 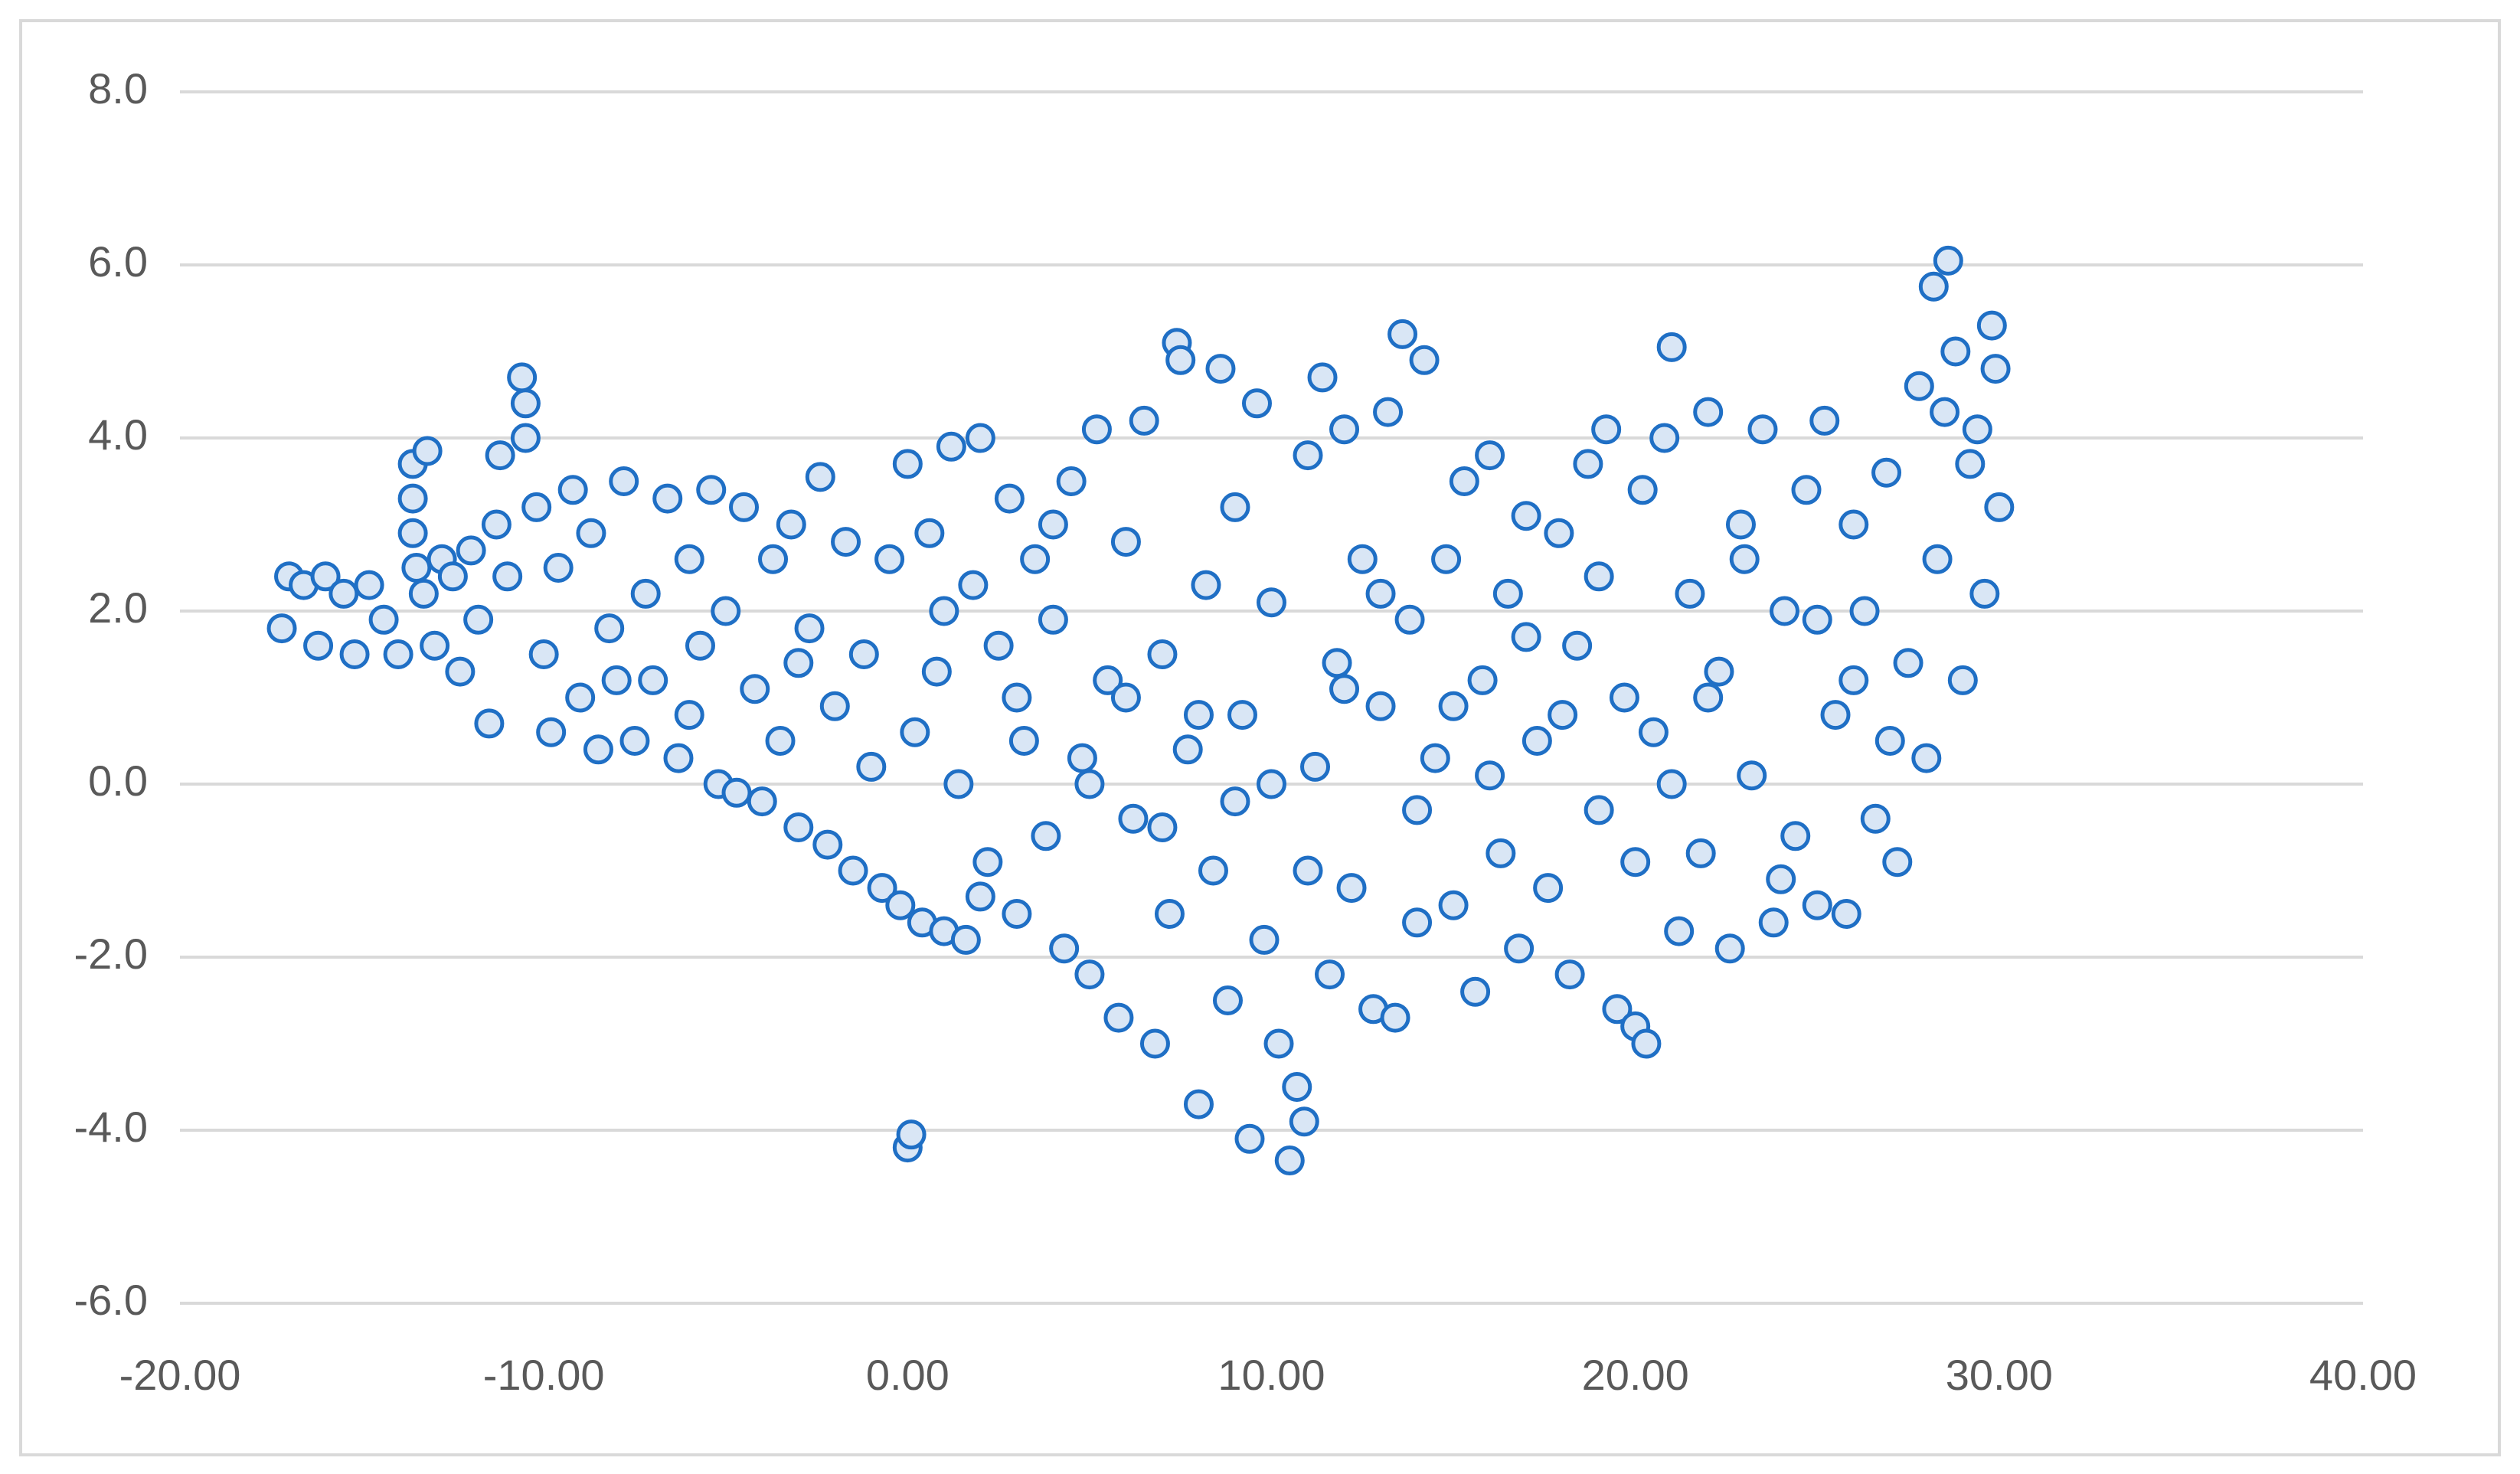 I want to click on x-tick-label: 20.00, so click(x=1635, y=1375).